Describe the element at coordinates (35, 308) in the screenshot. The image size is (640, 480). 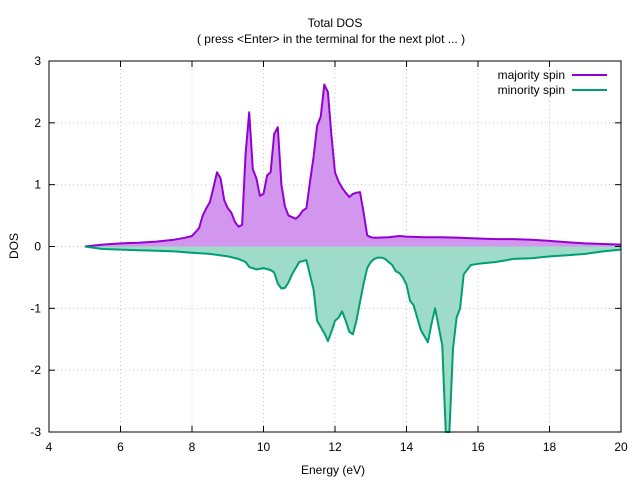
I see `y-tick-label: -1` at that location.